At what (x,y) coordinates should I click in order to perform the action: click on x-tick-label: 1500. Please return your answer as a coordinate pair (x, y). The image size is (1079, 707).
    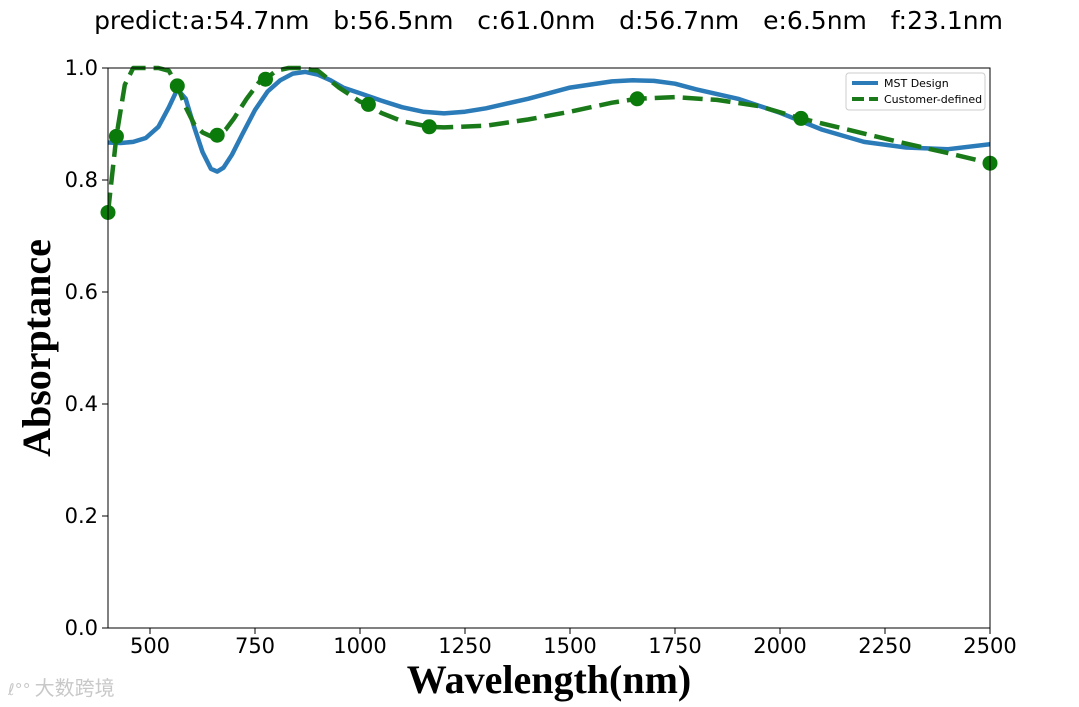
    Looking at the image, I should click on (569, 646).